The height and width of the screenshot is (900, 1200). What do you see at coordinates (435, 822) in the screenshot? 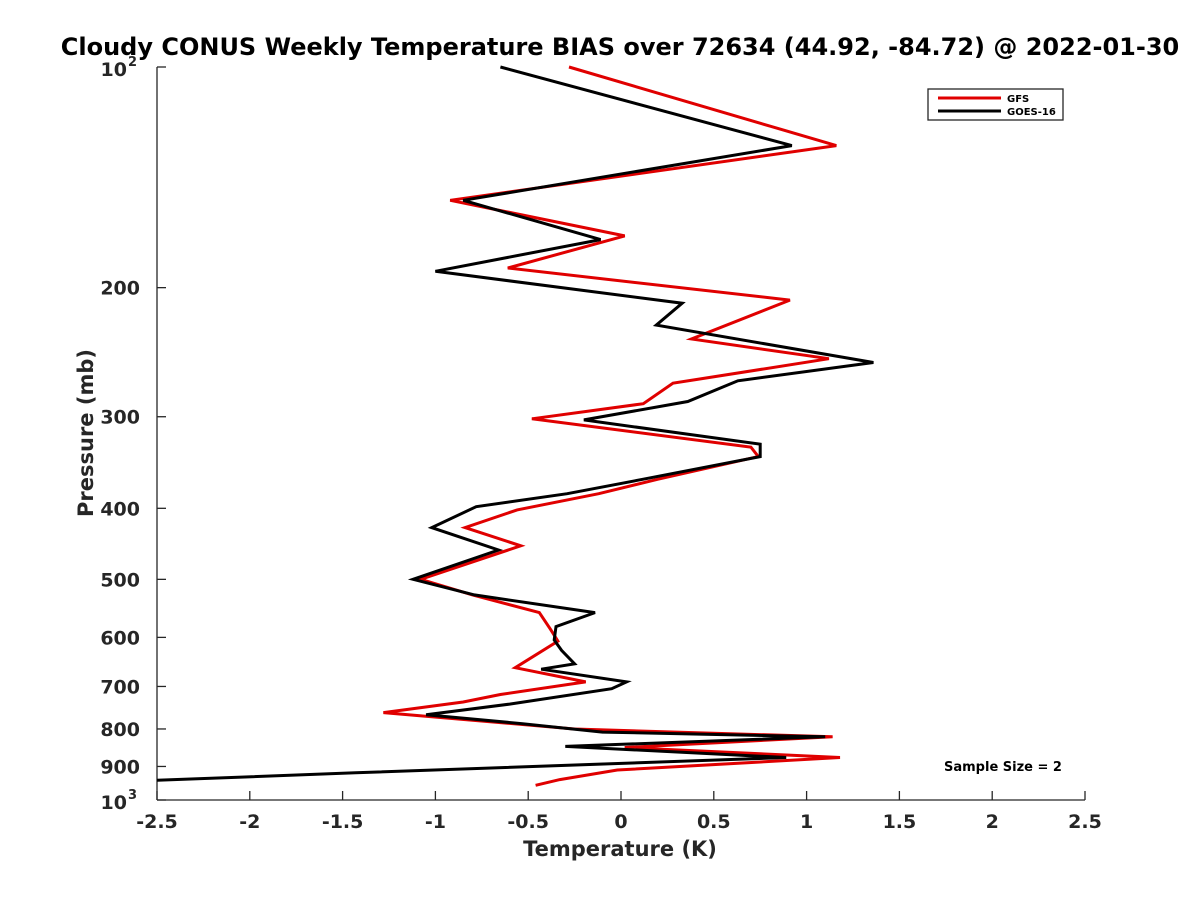
I see `x-tick-label: -1` at bounding box center [435, 822].